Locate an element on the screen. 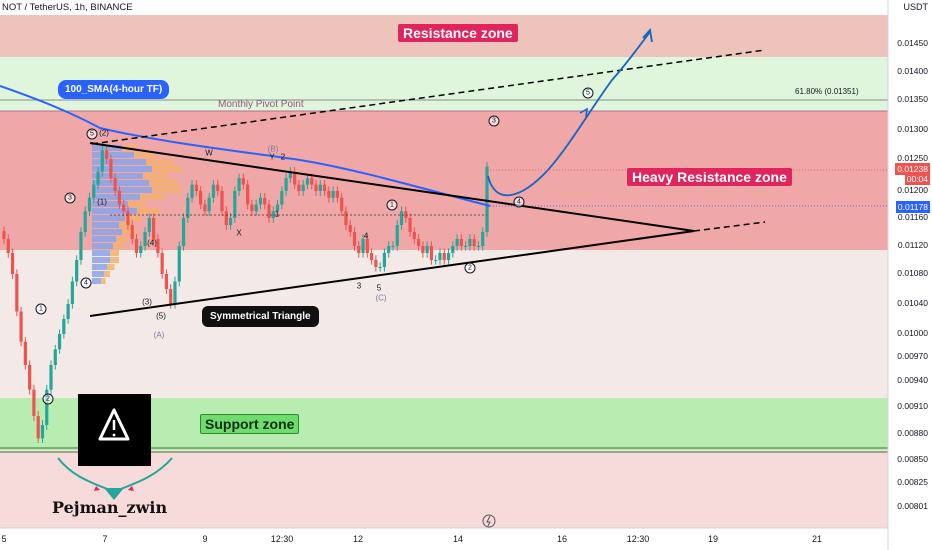 This screenshot has height=550, width=932. upper-dashed-channel is located at coordinates (428, 97).